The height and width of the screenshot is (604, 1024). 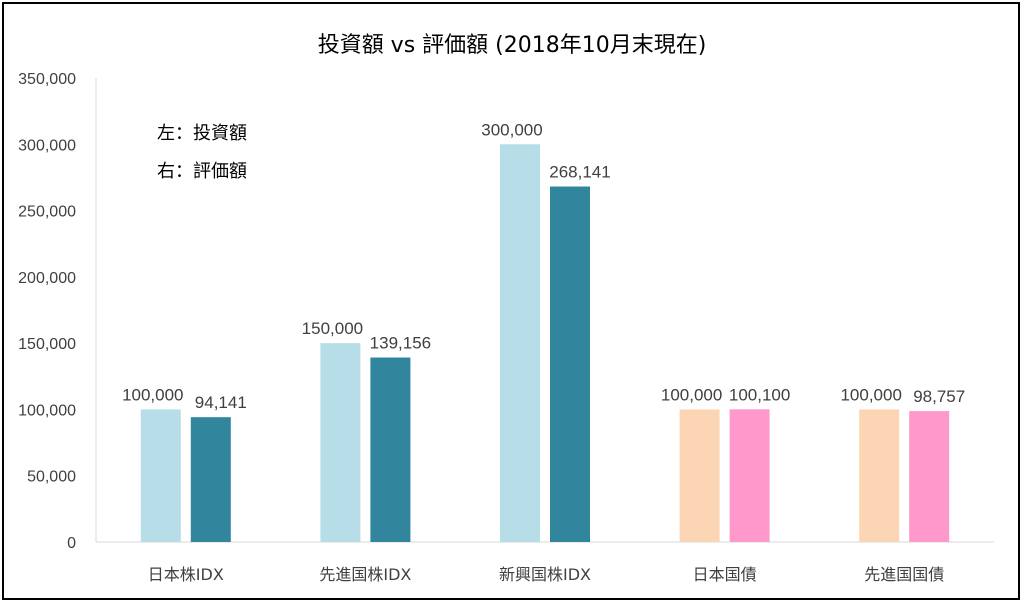 What do you see at coordinates (759, 394) in the screenshot?
I see `data-label: 100,100` at bounding box center [759, 394].